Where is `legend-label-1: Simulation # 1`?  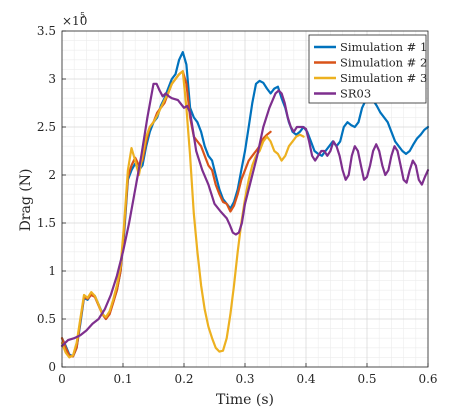 legend-label-1: Simulation # 1 is located at coordinates (383, 47).